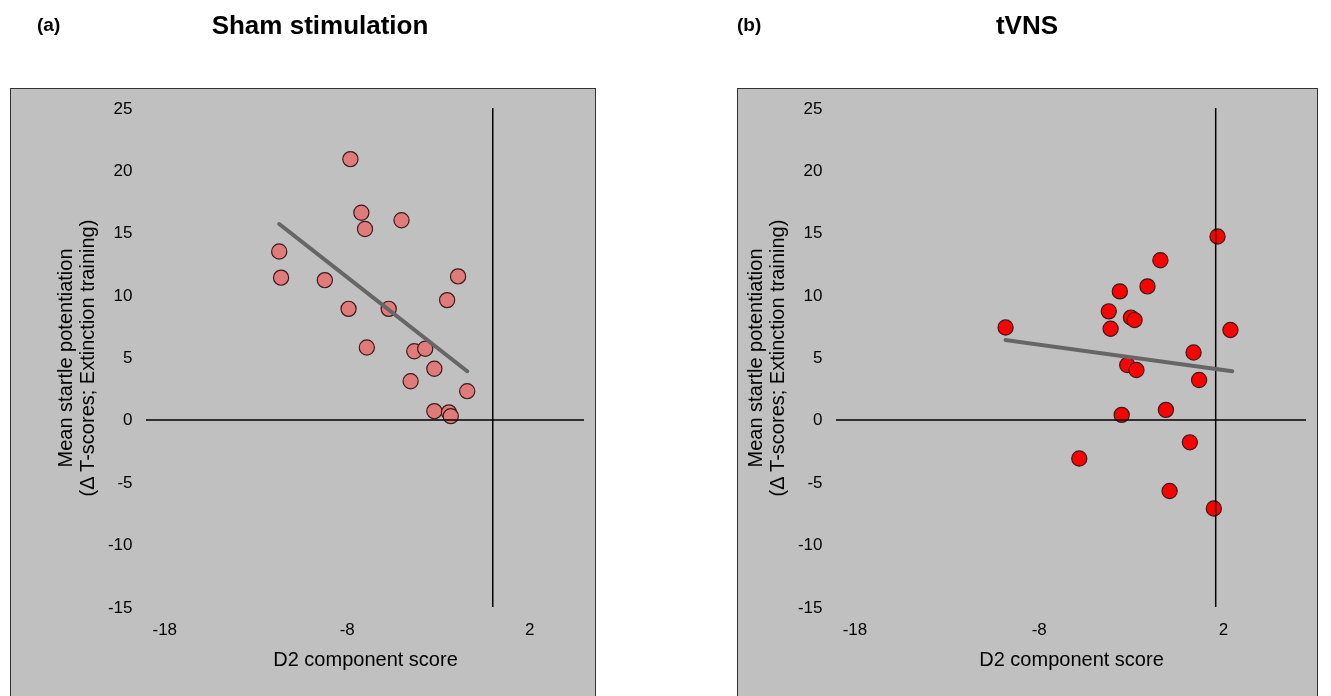  Describe the element at coordinates (320, 25) in the screenshot. I see `chart-title: Sham stimulation` at that location.